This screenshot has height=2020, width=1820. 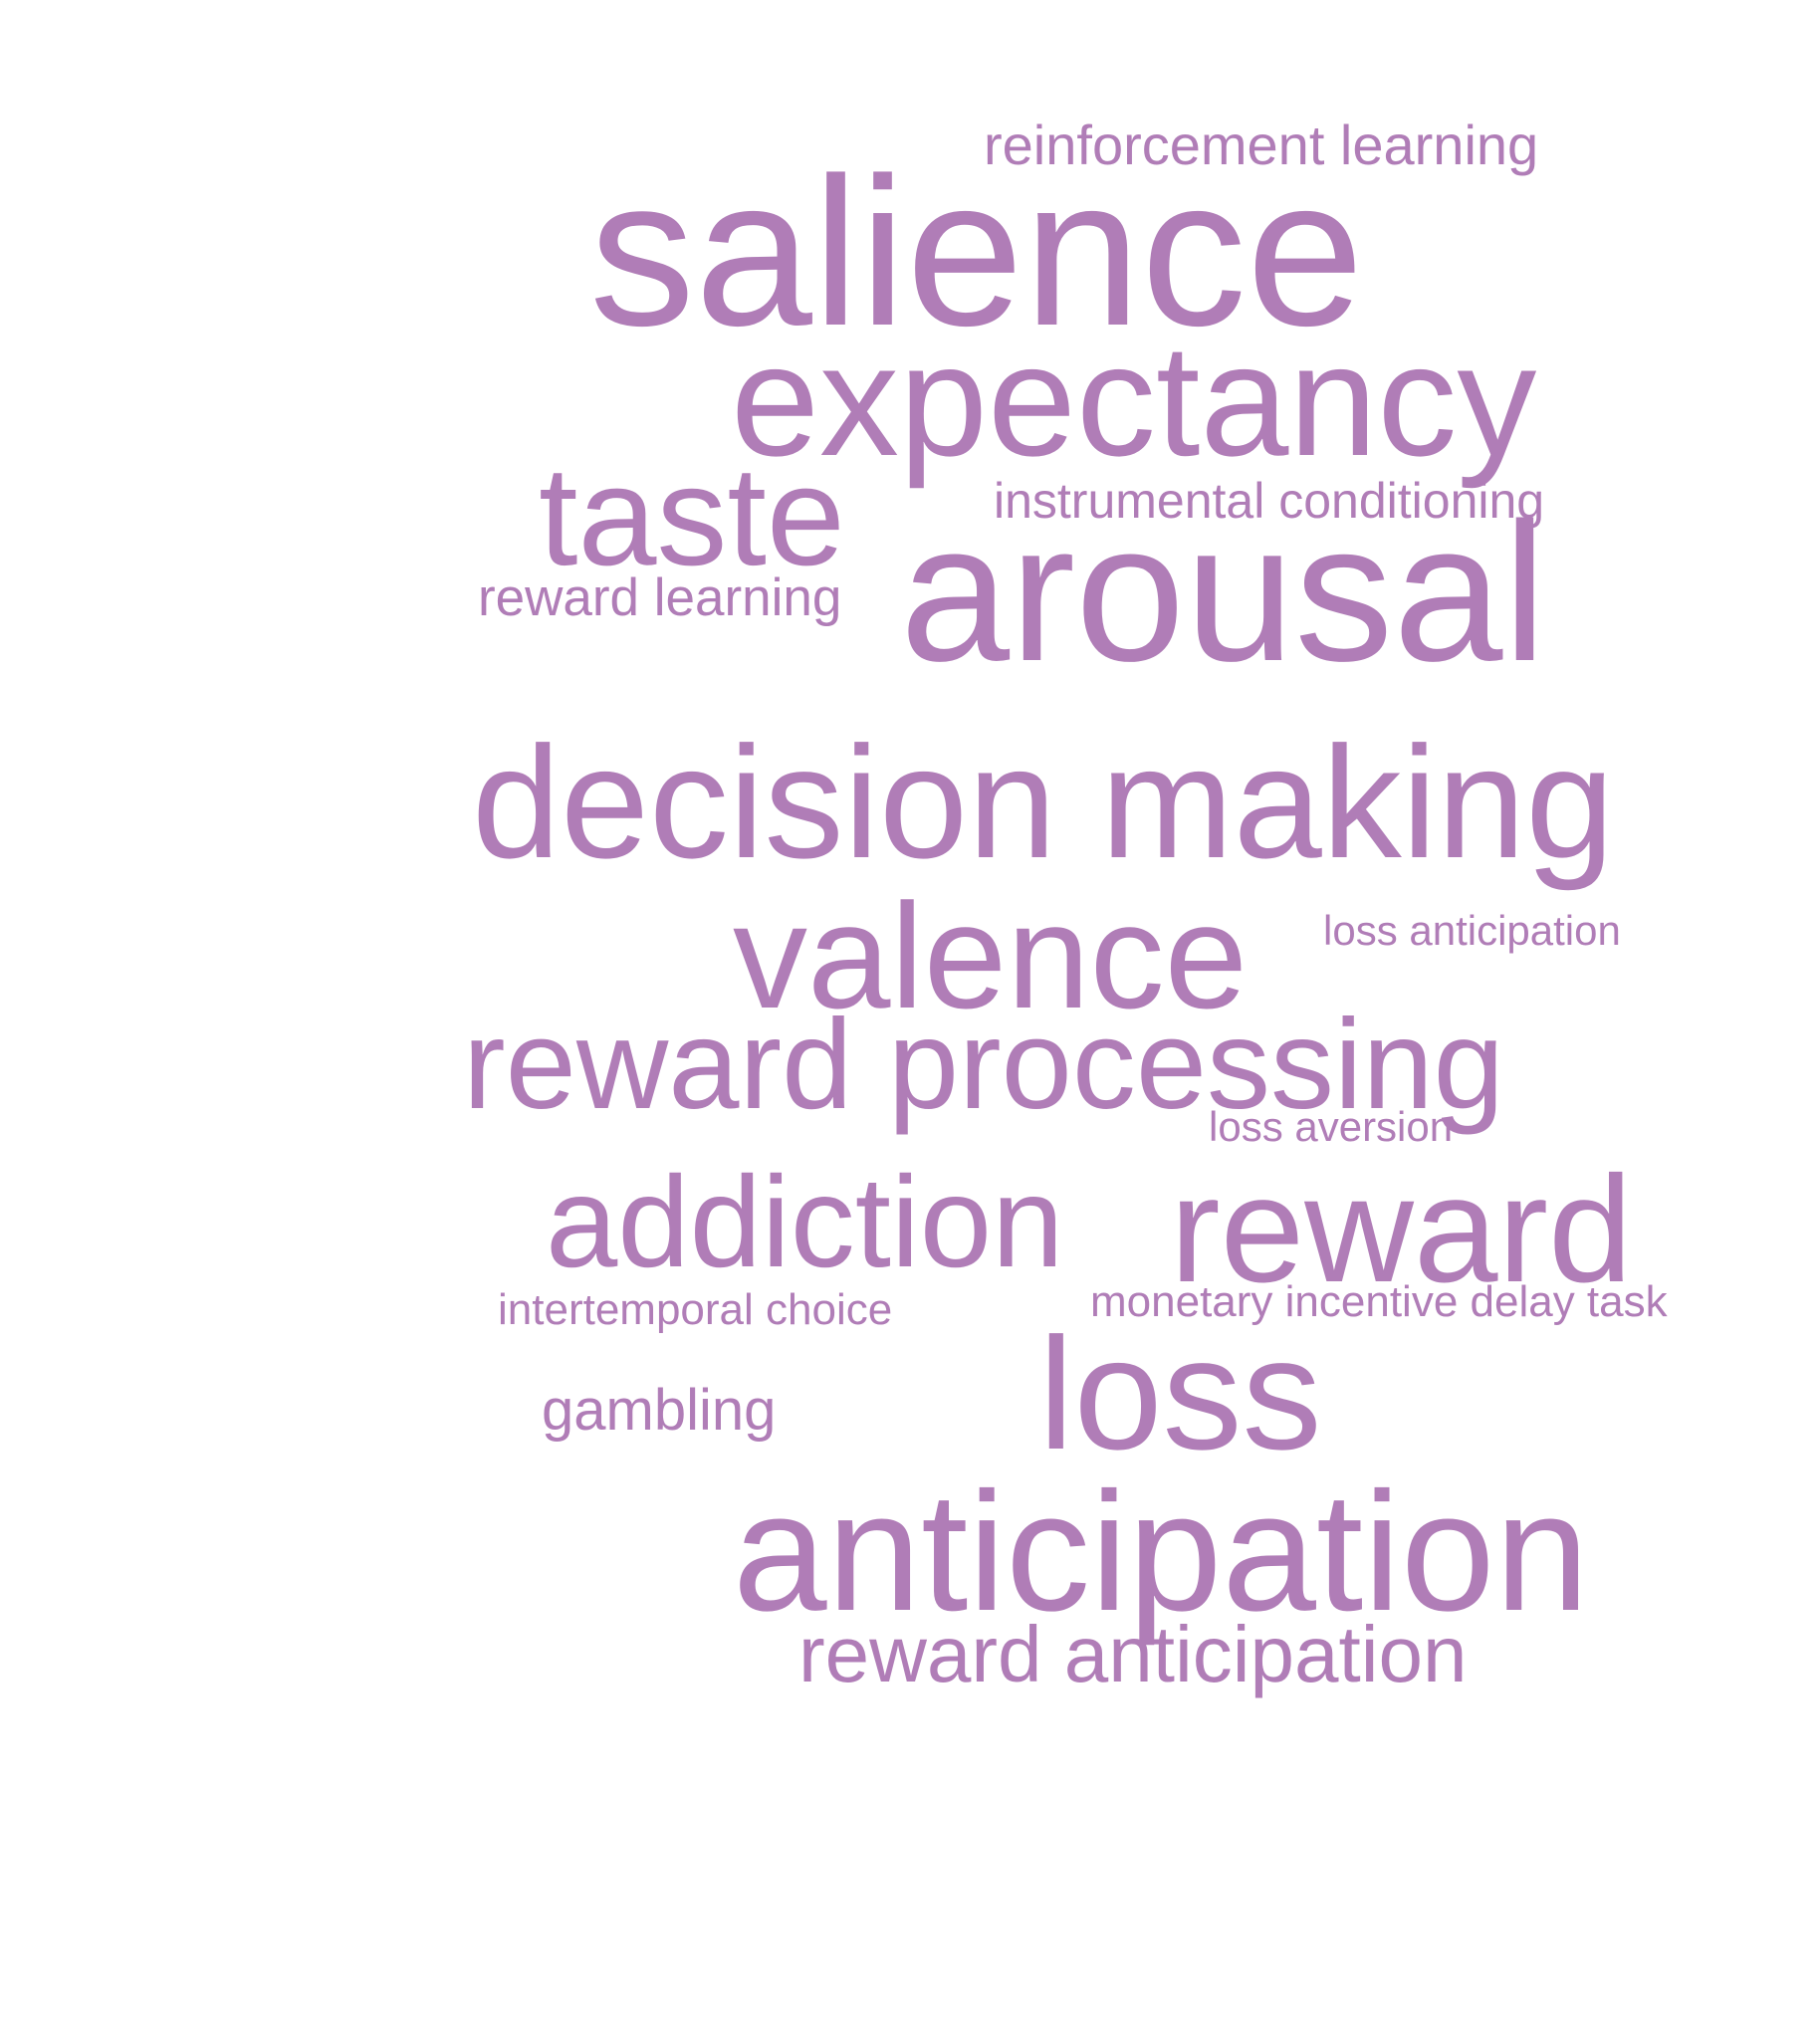 I want to click on word-arousal: arousal, so click(x=1223, y=592).